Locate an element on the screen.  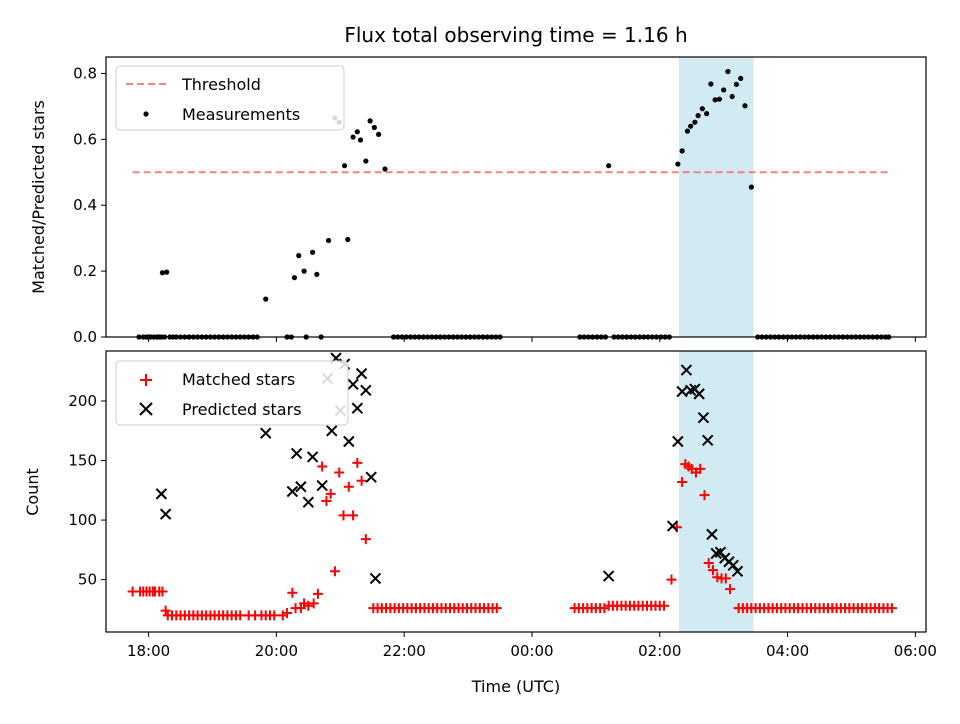
legend: Matched stars Predicted stars is located at coordinates (232, 393).